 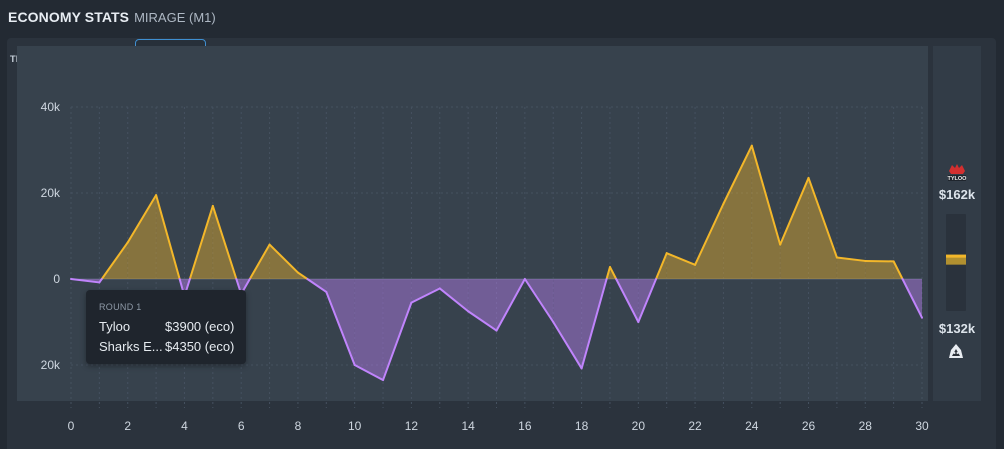 I want to click on header: ECONOMY STATS MIRAGE (M1), so click(x=112, y=19).